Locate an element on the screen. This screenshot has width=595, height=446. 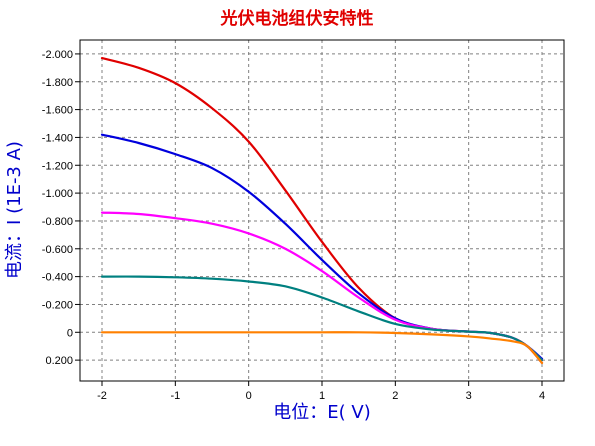
y-tick-label: 0.200 is located at coordinates (59, 361).